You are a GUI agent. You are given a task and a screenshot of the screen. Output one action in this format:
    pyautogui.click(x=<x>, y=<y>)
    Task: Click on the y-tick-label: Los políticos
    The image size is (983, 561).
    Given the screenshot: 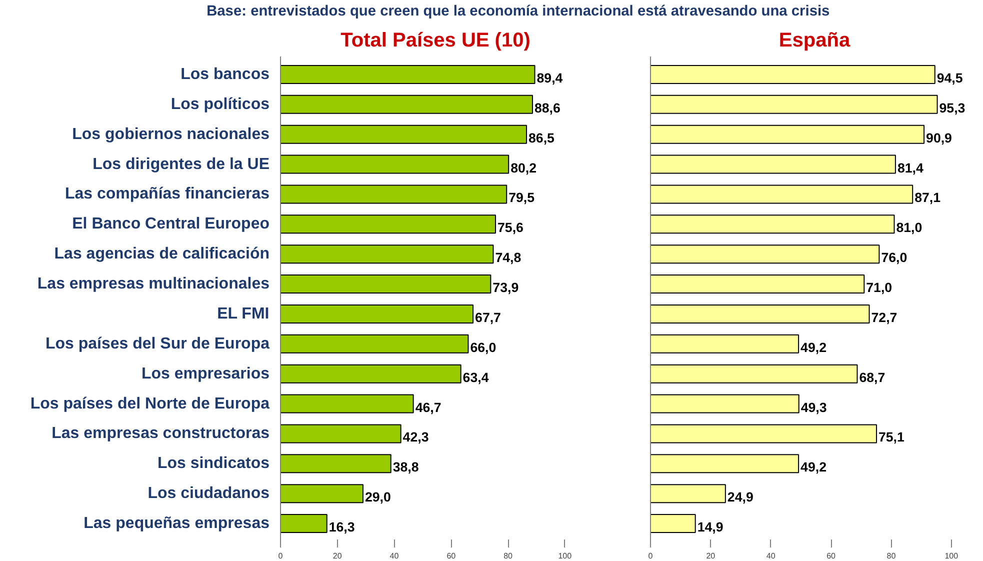 What is the action you would take?
    pyautogui.click(x=220, y=104)
    